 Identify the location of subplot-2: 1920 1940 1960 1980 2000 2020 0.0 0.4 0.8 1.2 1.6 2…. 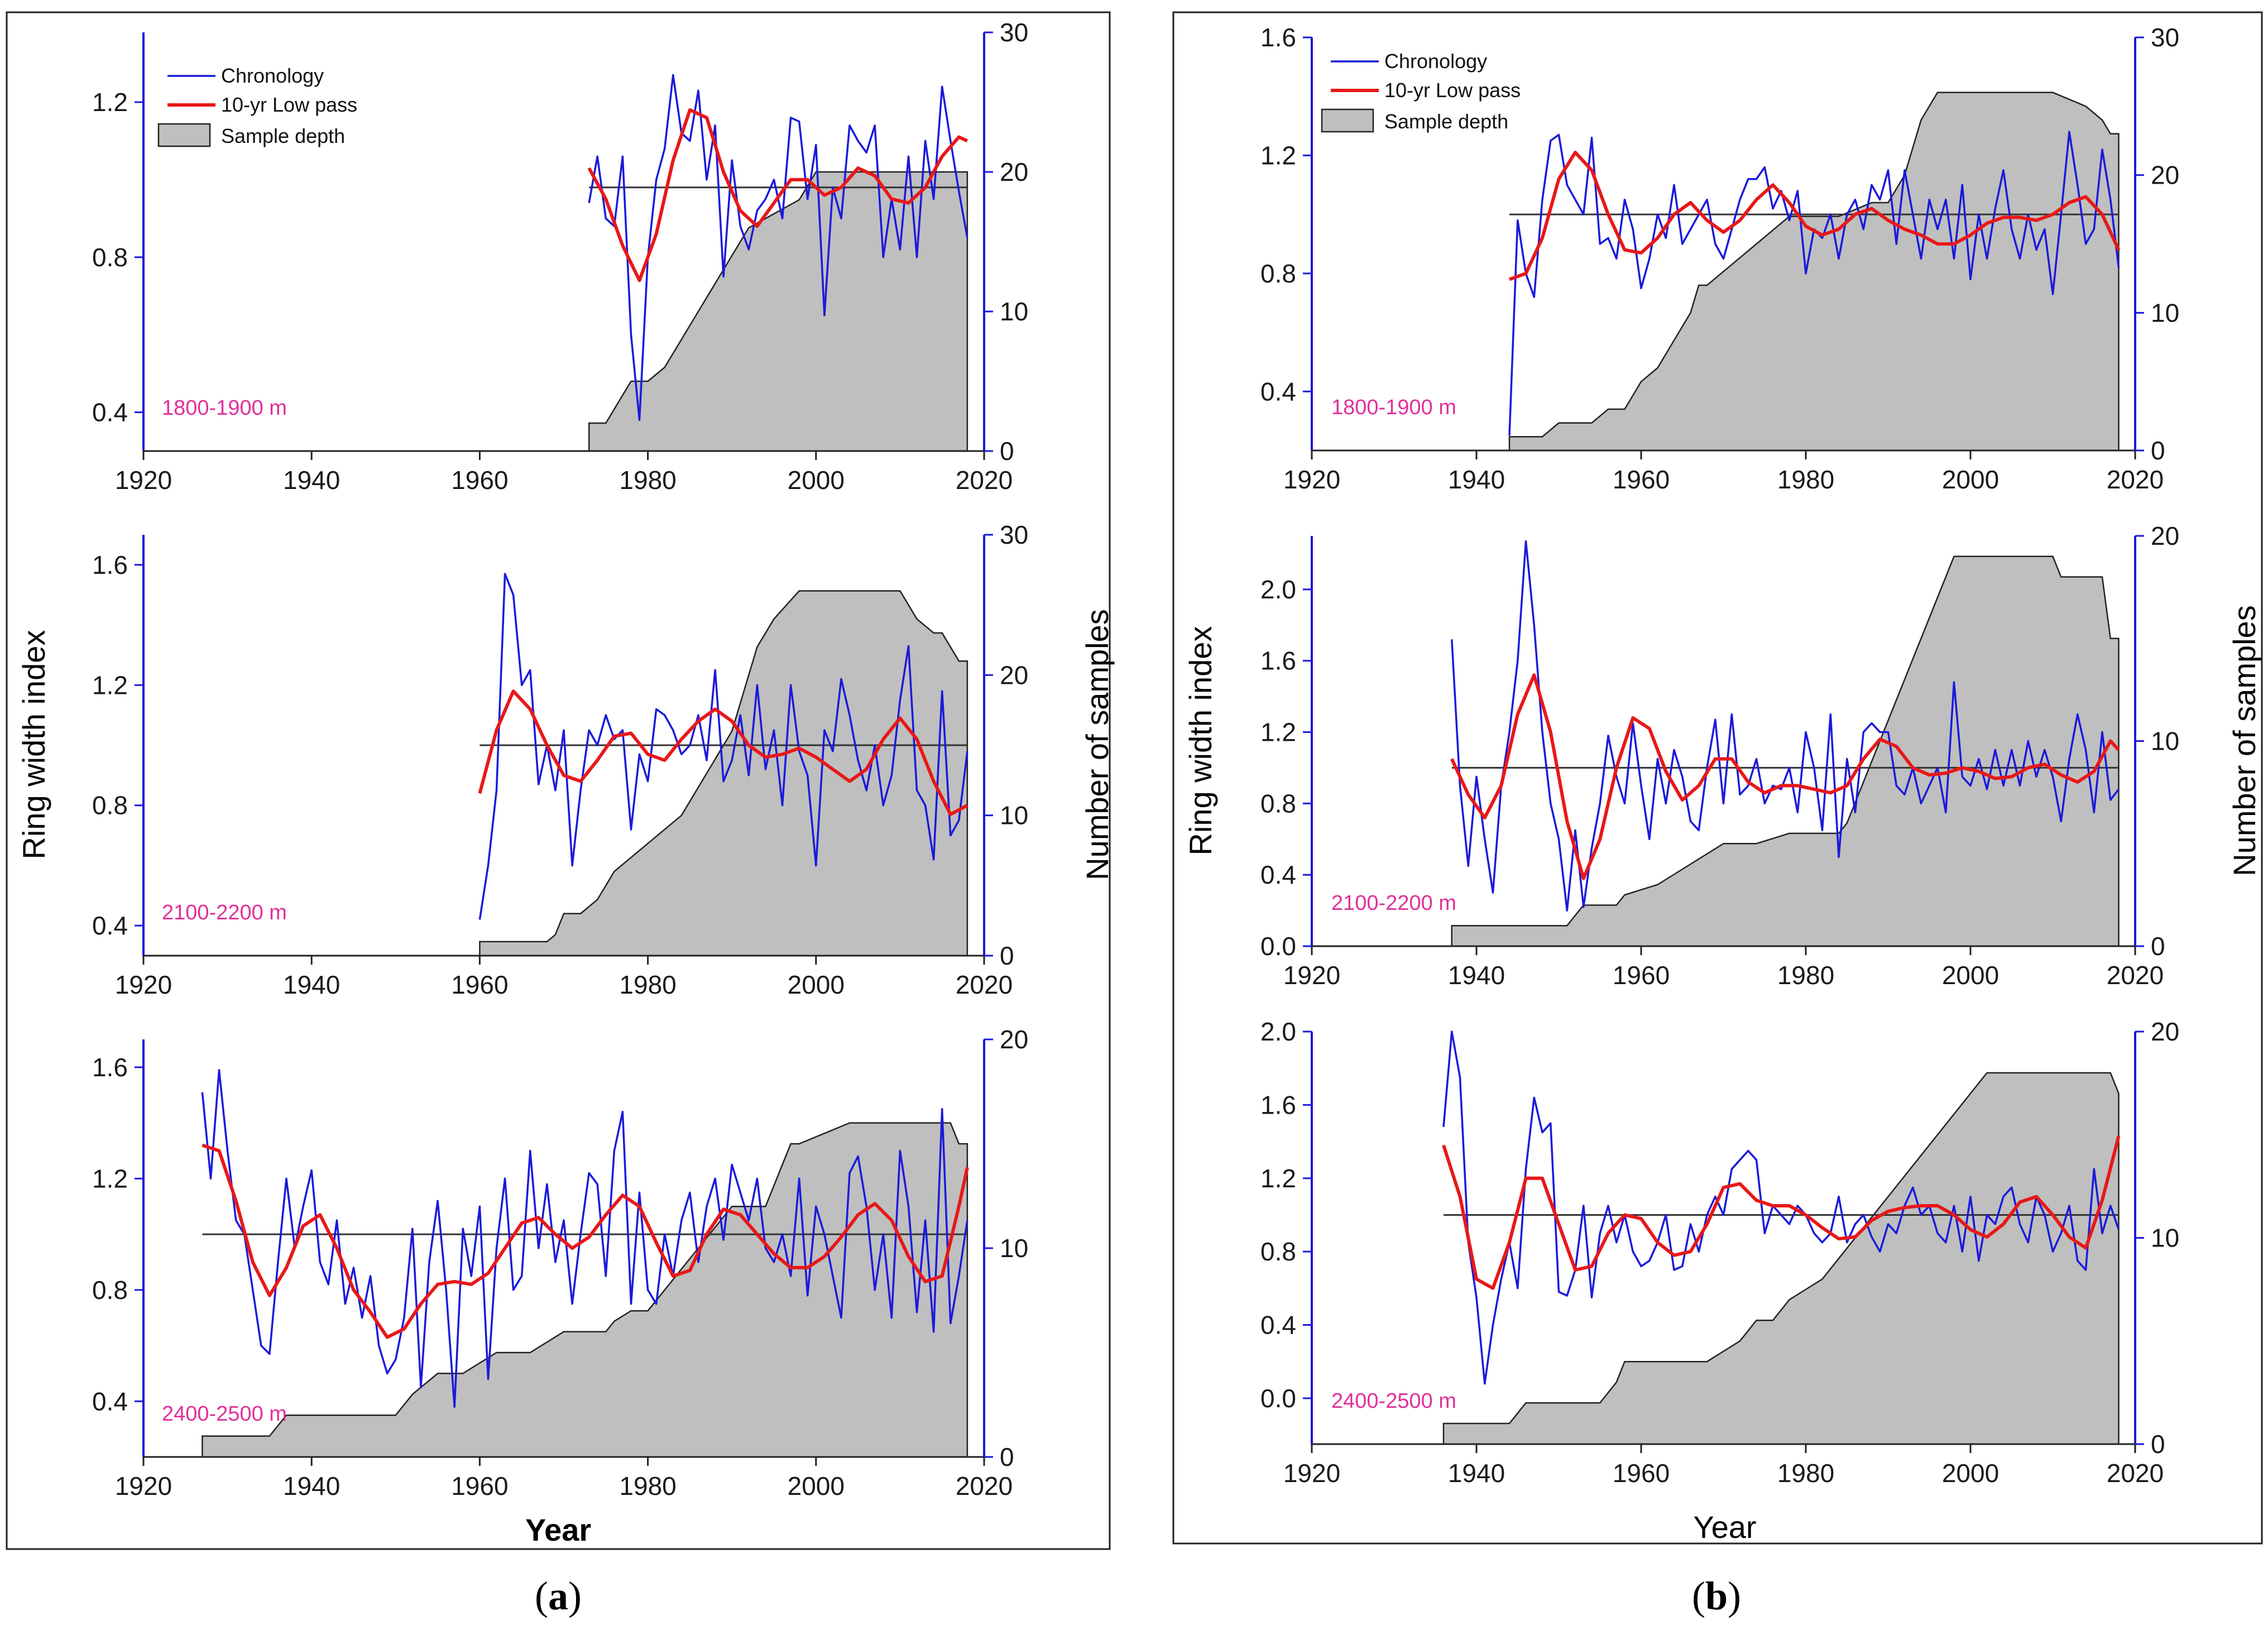
(1719, 755).